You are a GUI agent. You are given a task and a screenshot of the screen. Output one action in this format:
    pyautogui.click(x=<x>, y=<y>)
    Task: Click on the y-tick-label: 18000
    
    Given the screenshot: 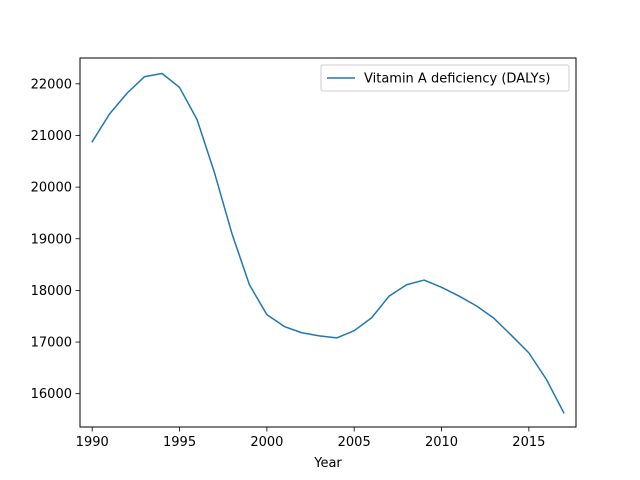 What is the action you would take?
    pyautogui.click(x=51, y=291)
    